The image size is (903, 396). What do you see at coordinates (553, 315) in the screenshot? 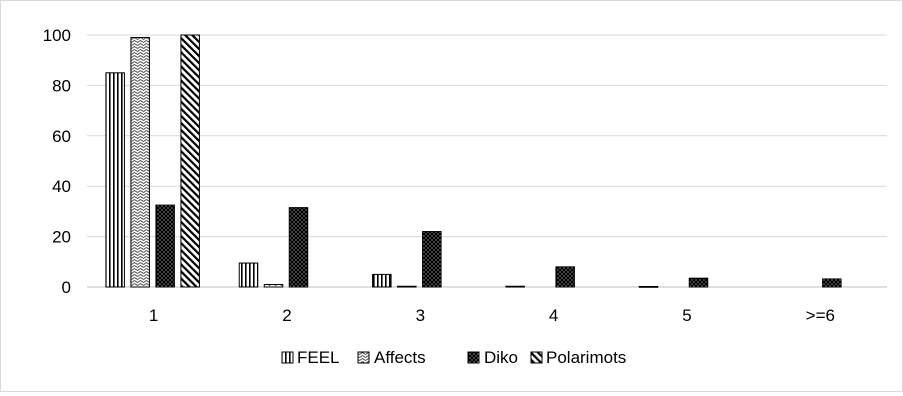
I see `x-tick-label: 4` at bounding box center [553, 315].